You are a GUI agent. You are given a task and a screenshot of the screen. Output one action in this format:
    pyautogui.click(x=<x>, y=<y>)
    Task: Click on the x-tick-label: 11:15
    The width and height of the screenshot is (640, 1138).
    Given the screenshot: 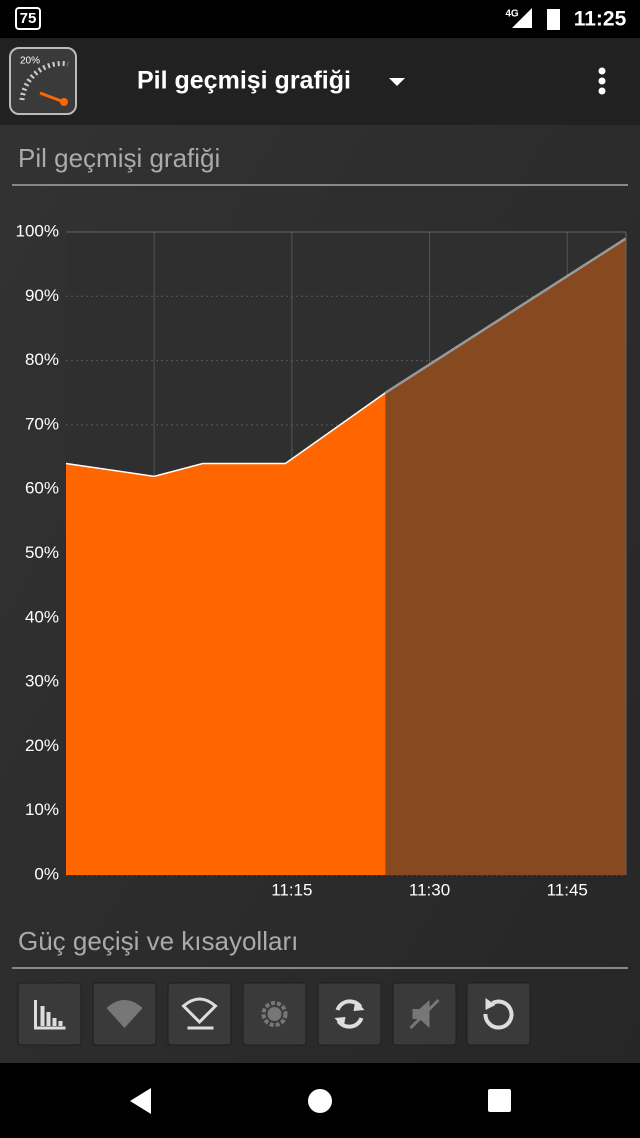 What is the action you would take?
    pyautogui.click(x=291, y=889)
    